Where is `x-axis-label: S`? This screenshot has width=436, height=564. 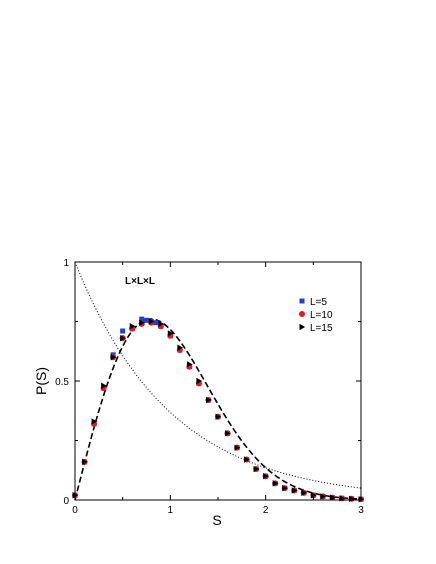
x-axis-label: S is located at coordinates (216, 520).